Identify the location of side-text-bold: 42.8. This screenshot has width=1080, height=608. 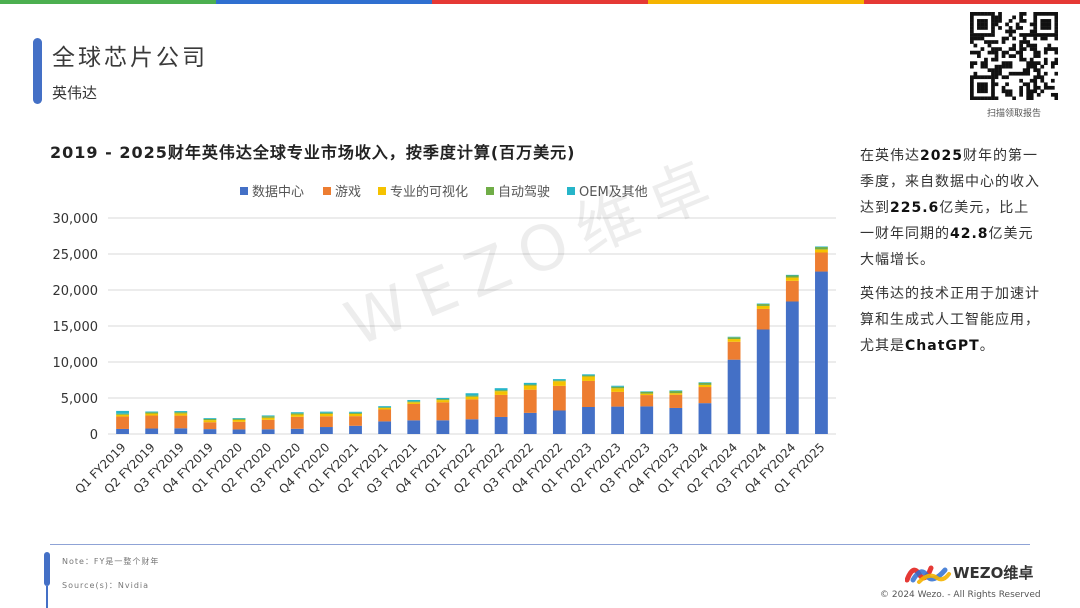
(969, 234).